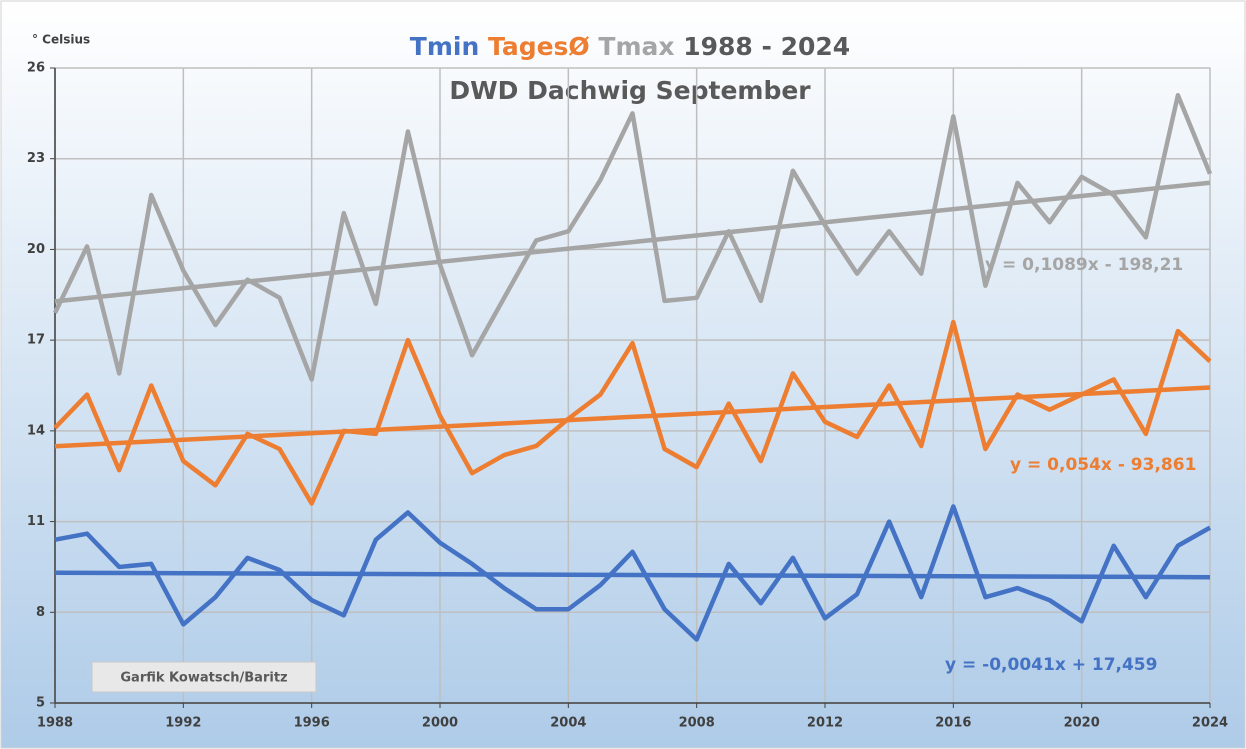 This screenshot has width=1246, height=749. Describe the element at coordinates (36, 249) in the screenshot. I see `y-tick-label: 20` at that location.